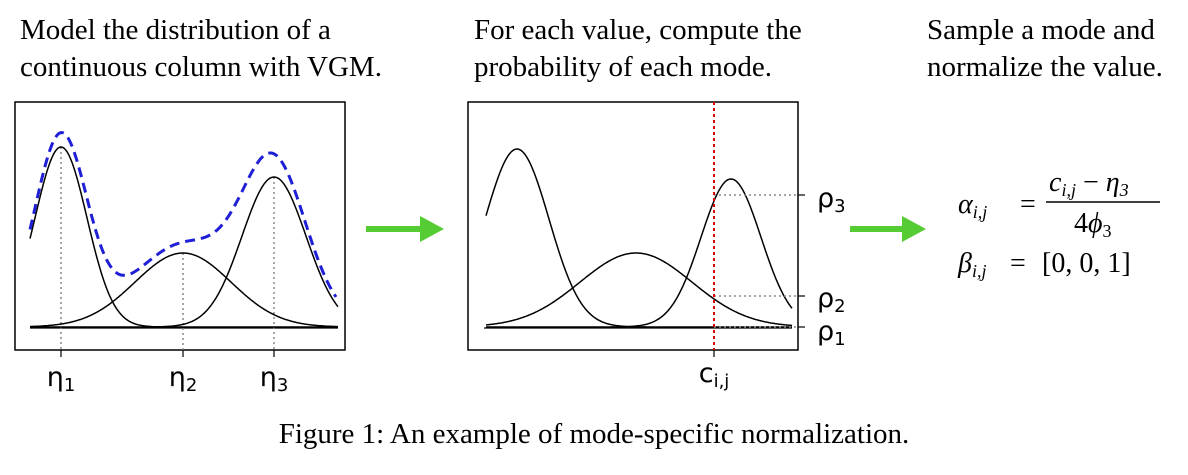 This screenshot has width=1188, height=475. I want to click on panel1-mode-guides, so click(167, 248).